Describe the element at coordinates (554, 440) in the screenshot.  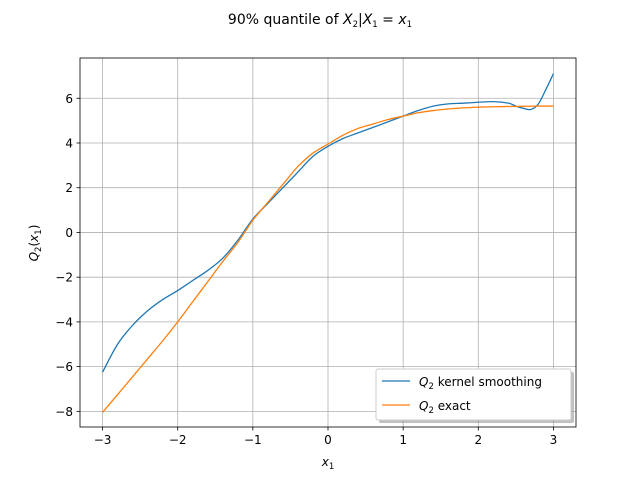
I see `x-tick-label: 3` at that location.